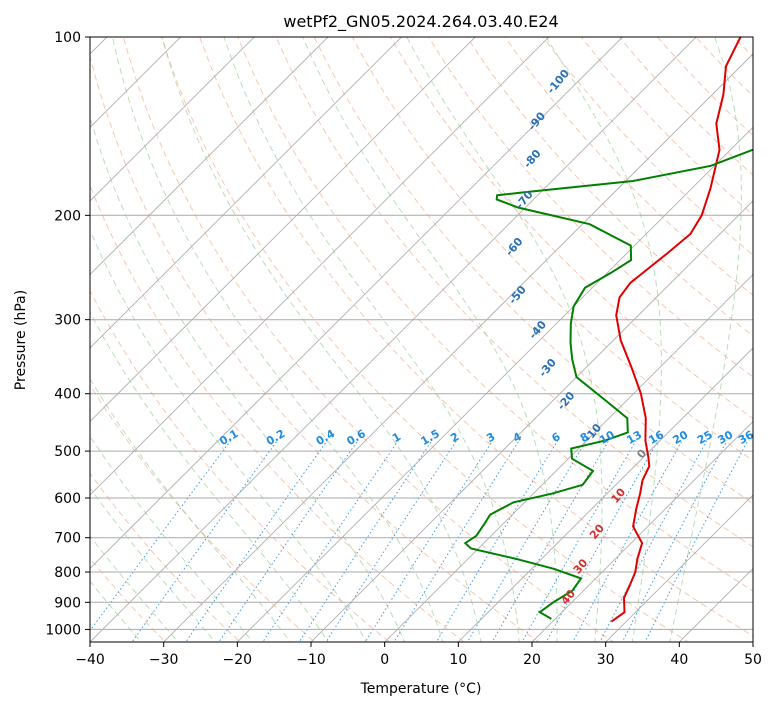  Describe the element at coordinates (517, 437) in the screenshot. I see `mixing-ratio-label: 4` at that location.